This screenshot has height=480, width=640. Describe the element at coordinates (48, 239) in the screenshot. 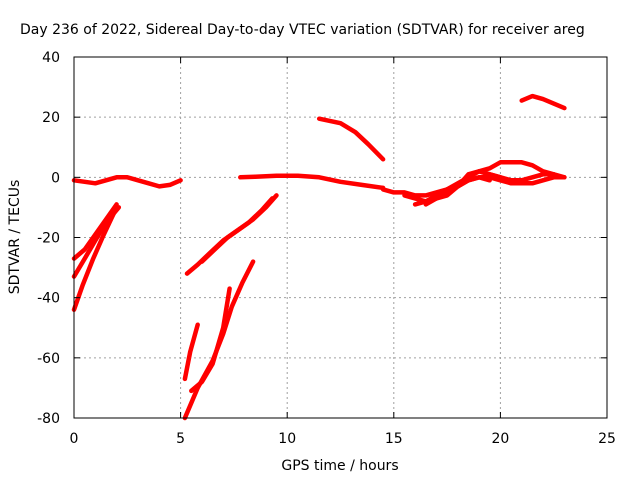

I see `y-tick-label: -20` at that location.